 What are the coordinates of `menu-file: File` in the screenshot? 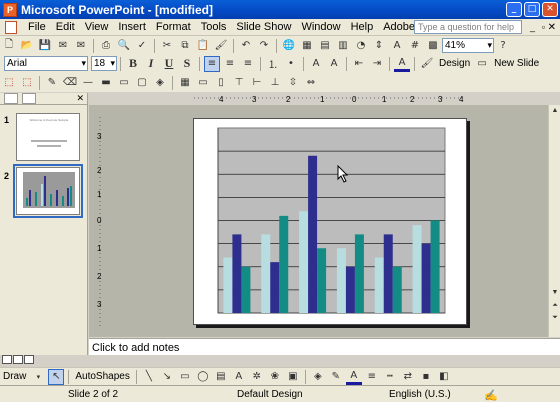 It's located at (37, 27).